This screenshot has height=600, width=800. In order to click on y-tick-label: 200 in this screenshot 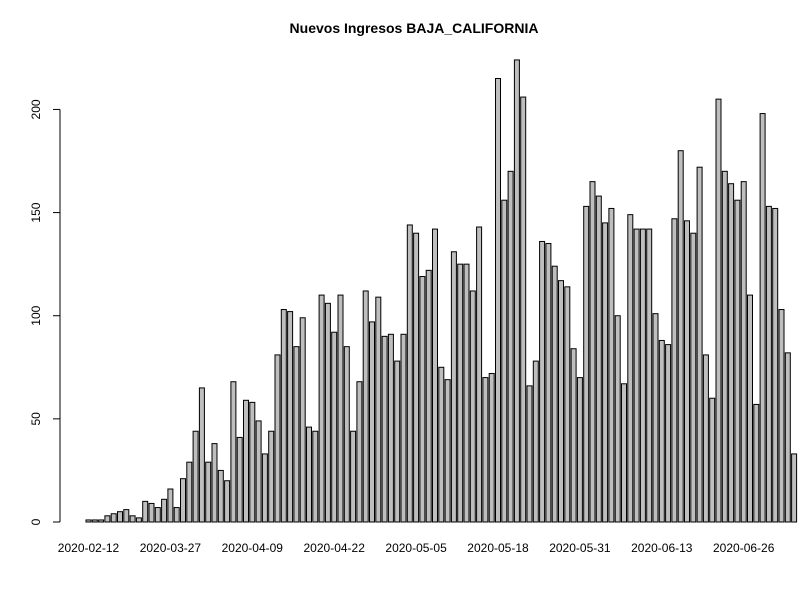, I will do `click(36, 109)`.